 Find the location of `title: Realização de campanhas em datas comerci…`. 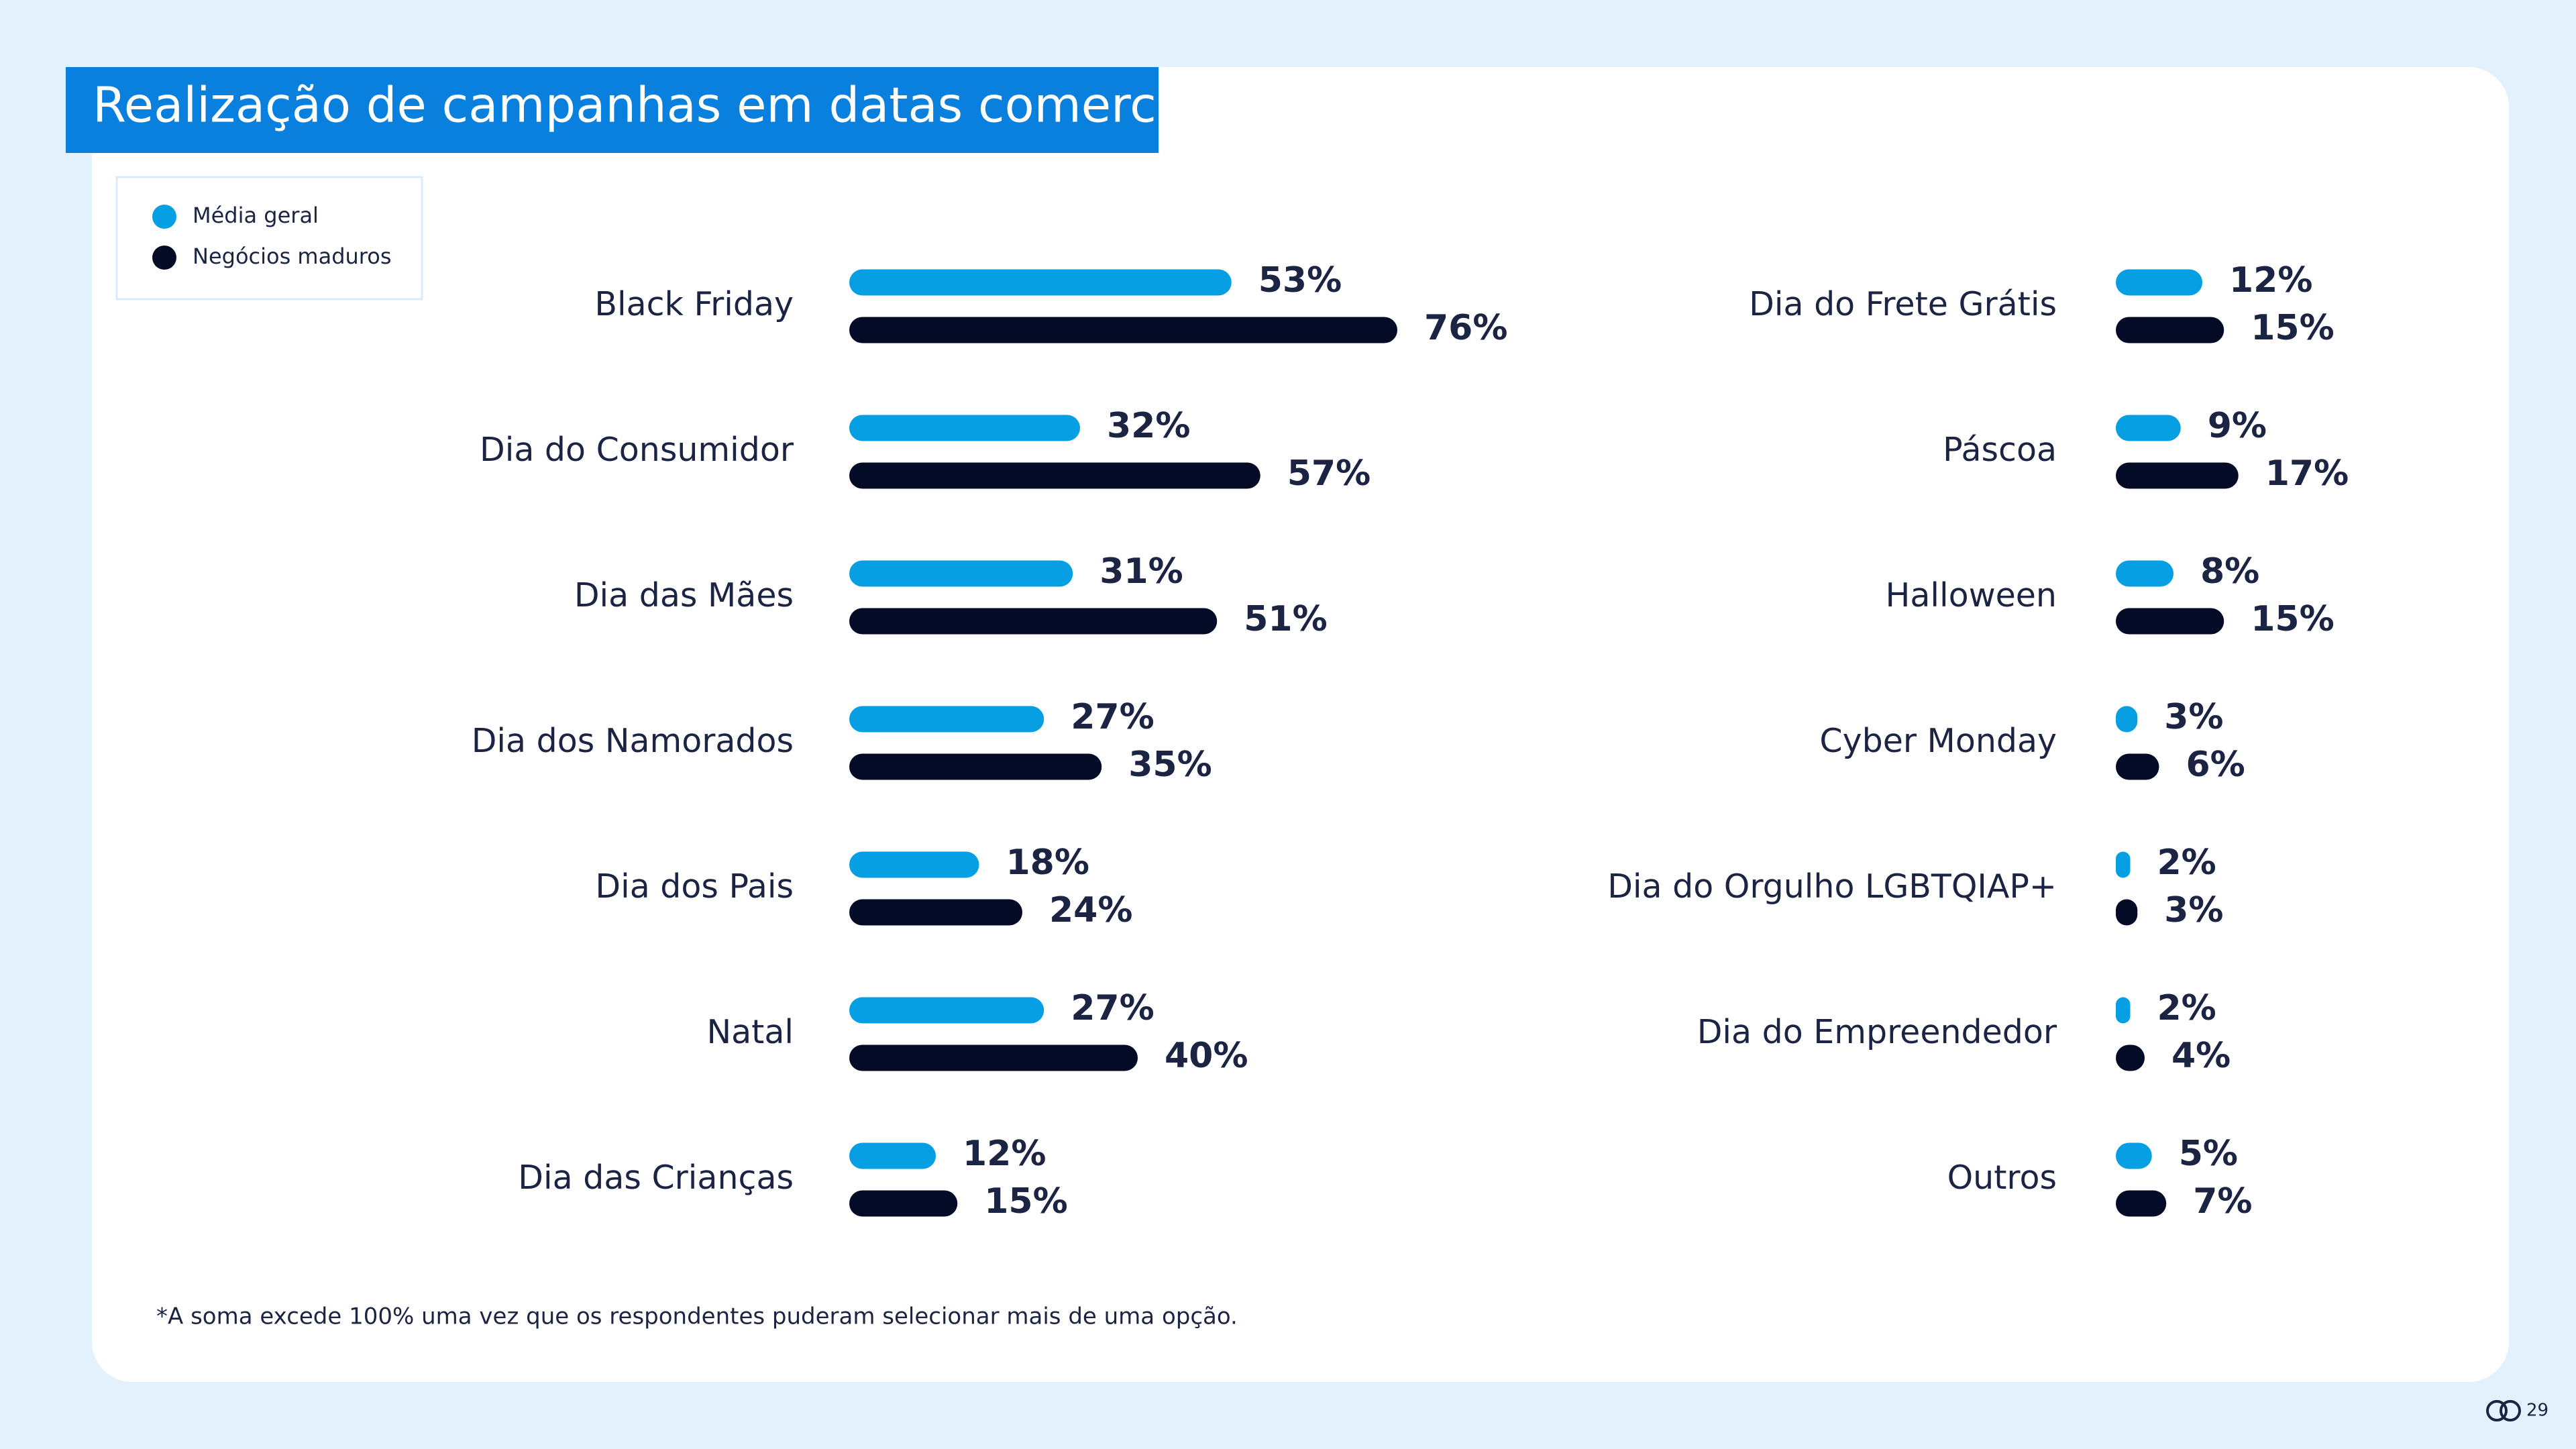

title: Realização de campanhas em datas comerci… is located at coordinates (665, 105).